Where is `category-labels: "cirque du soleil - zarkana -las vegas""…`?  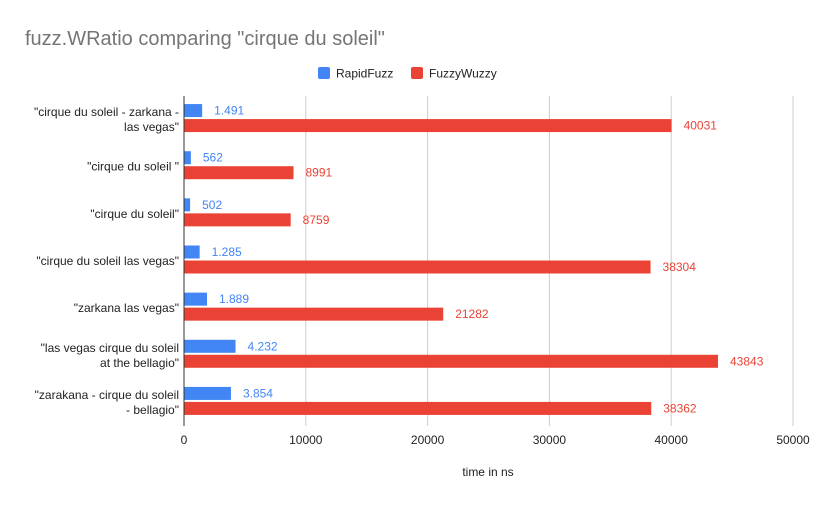
category-labels: "cirque du soleil - zarkana -las vegas""… is located at coordinates (106, 261).